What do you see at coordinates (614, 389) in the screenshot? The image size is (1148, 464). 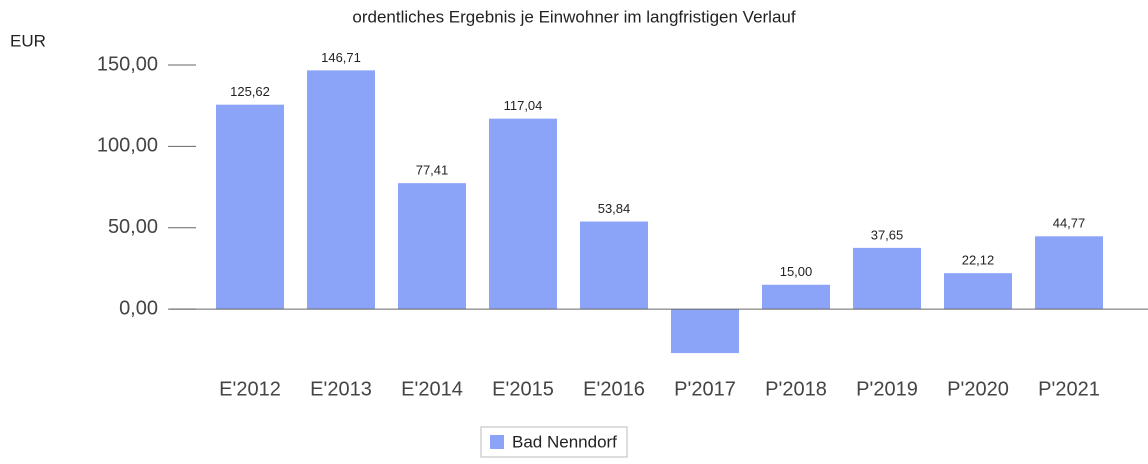 I see `x-tick-label: E'2016` at bounding box center [614, 389].